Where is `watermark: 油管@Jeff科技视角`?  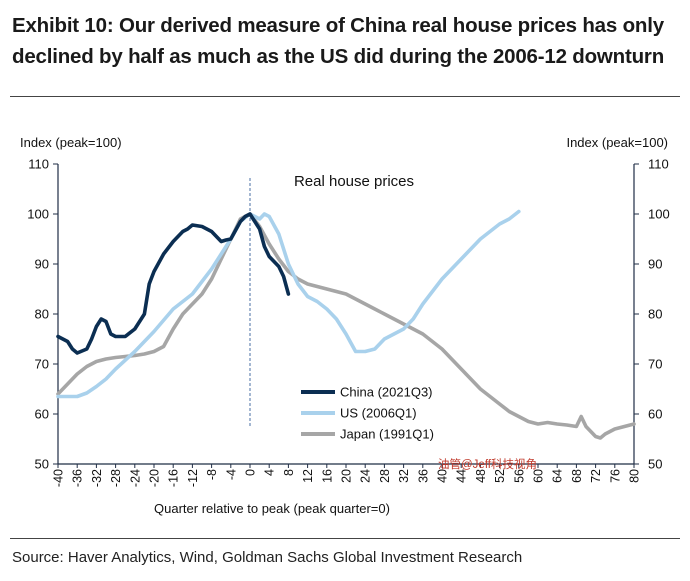
watermark: 油管@Jeff科技视角 is located at coordinates (487, 464).